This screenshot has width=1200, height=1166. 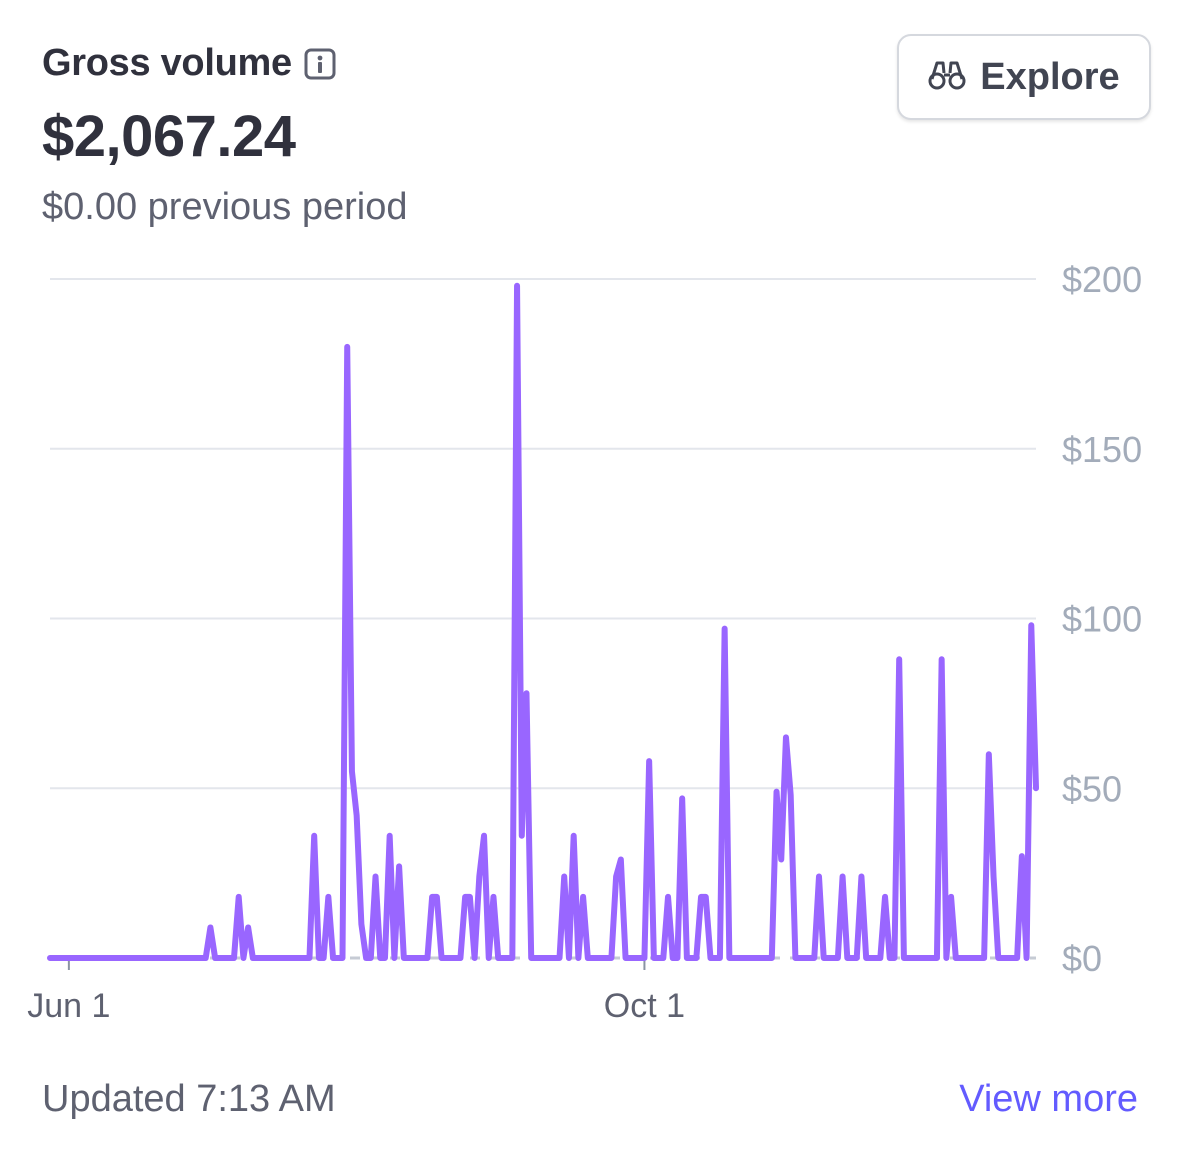 What do you see at coordinates (169, 136) in the screenshot?
I see `gross-volume-amount: $2,067.24` at bounding box center [169, 136].